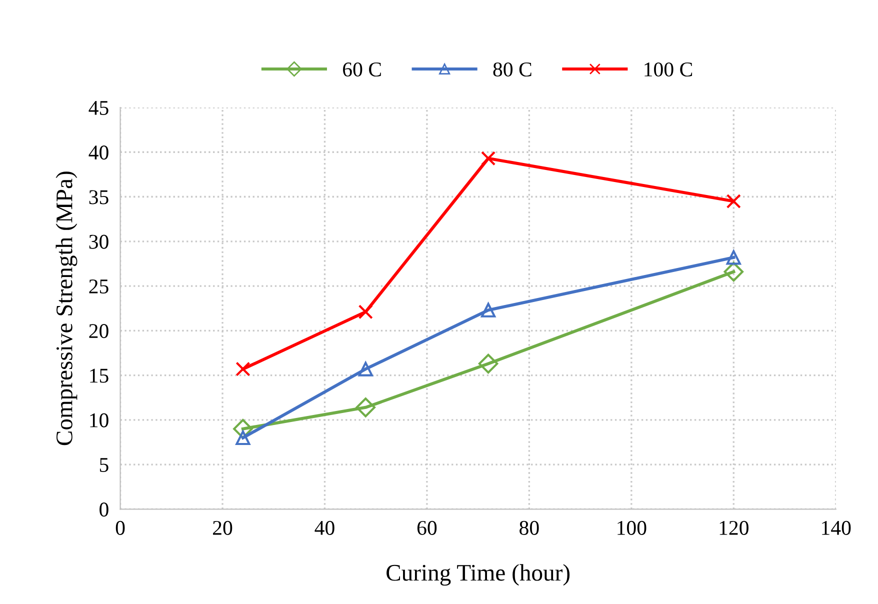 The height and width of the screenshot is (604, 878). I want to click on legend-label: 100 C, so click(668, 69).